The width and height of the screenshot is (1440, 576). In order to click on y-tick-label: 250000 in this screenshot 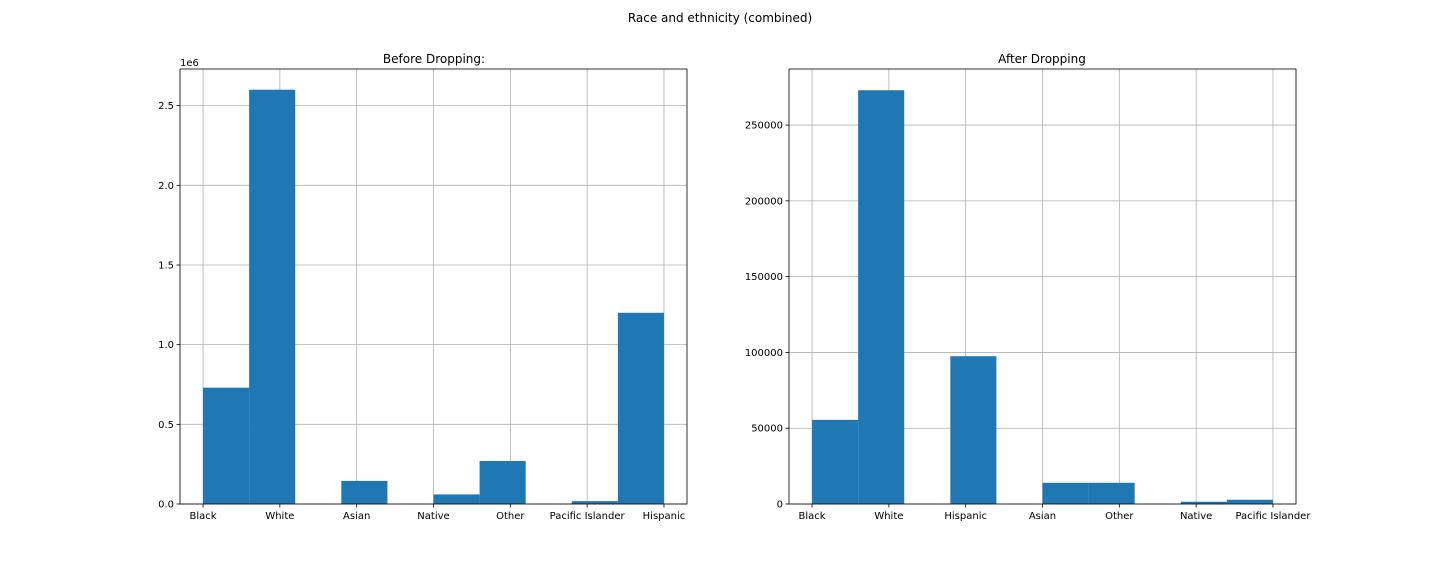, I will do `click(764, 126)`.